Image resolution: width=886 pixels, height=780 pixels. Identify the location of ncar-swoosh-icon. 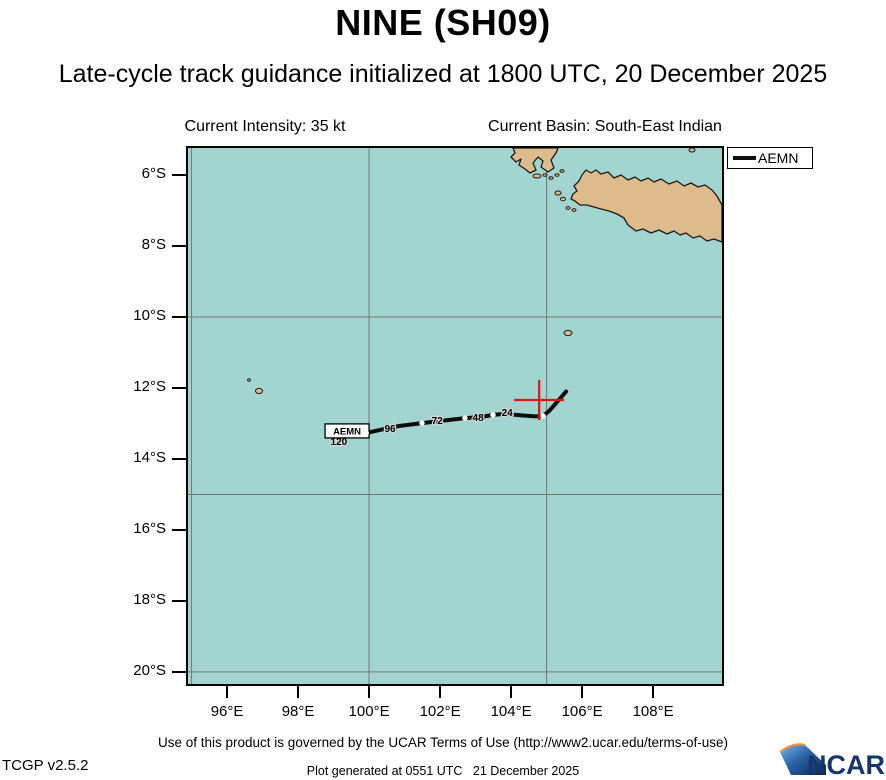
(802, 759).